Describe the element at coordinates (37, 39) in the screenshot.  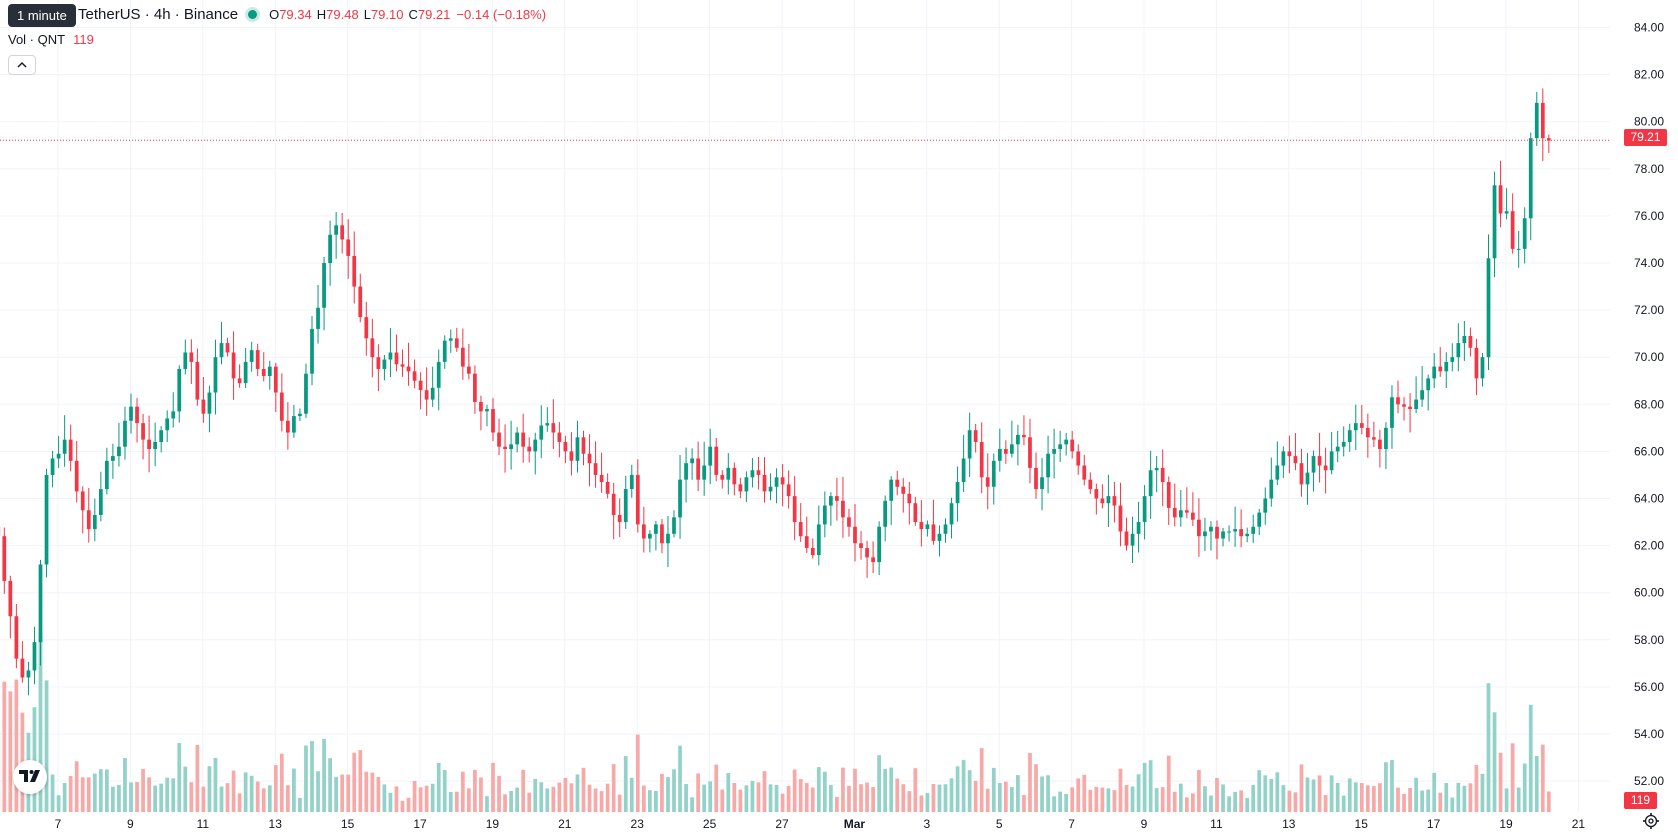
I see `volume-legend-label: Vol · QNT` at that location.